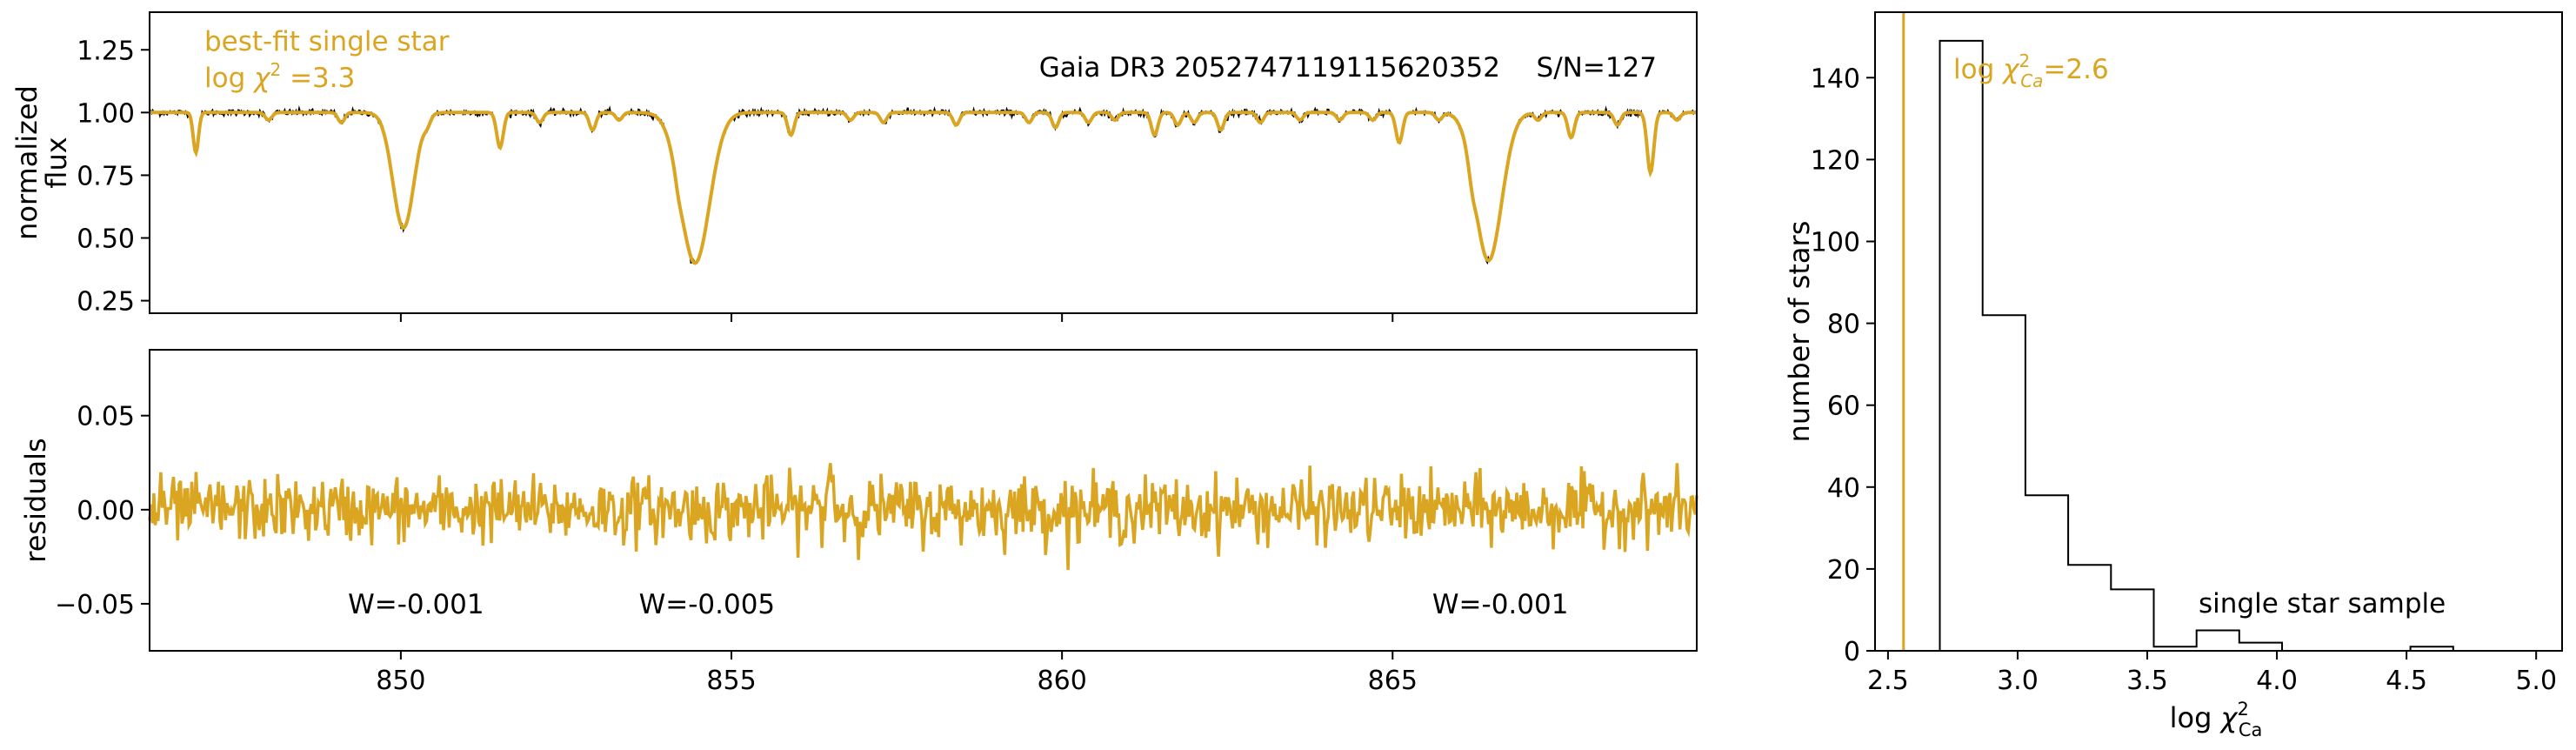 This screenshot has width=2576, height=750. What do you see at coordinates (1062, 681) in the screenshot?
I see `residuals-xtick-label: 860` at bounding box center [1062, 681].